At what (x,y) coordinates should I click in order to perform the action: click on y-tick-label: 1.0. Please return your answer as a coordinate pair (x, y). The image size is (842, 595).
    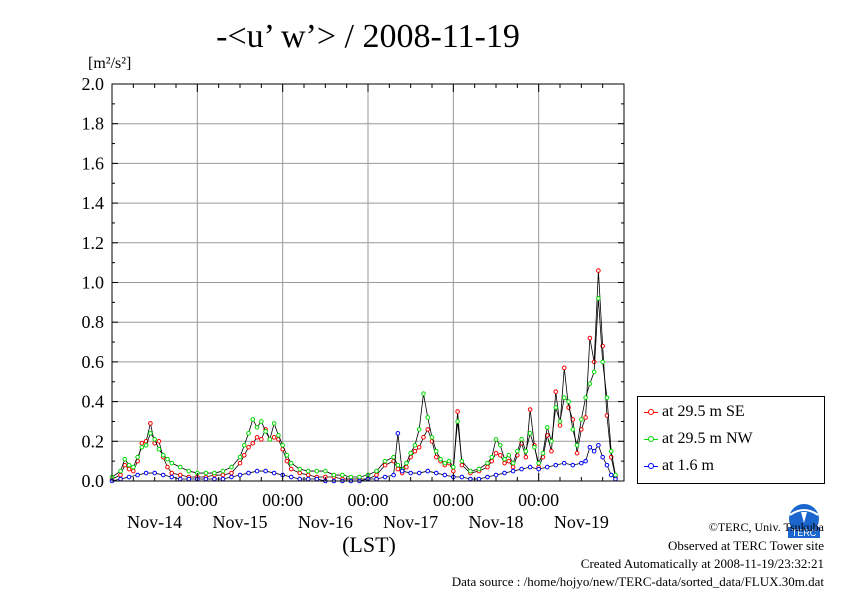
    Looking at the image, I should click on (93, 283).